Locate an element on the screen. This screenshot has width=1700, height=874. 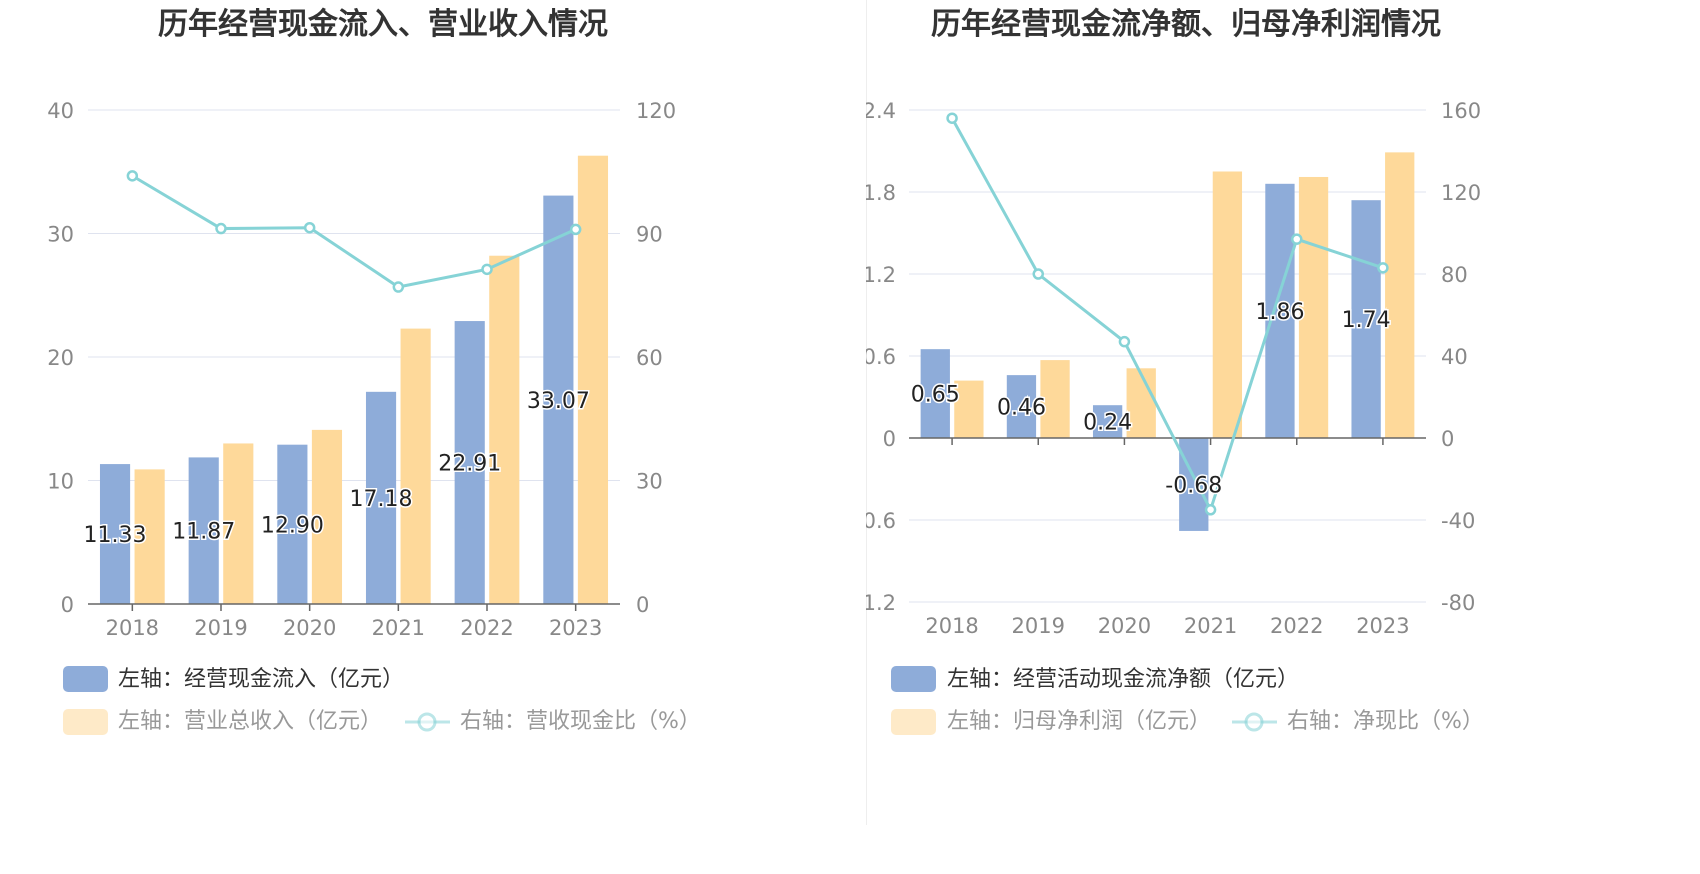
y-tick-left: 1.8 is located at coordinates (881, 193).